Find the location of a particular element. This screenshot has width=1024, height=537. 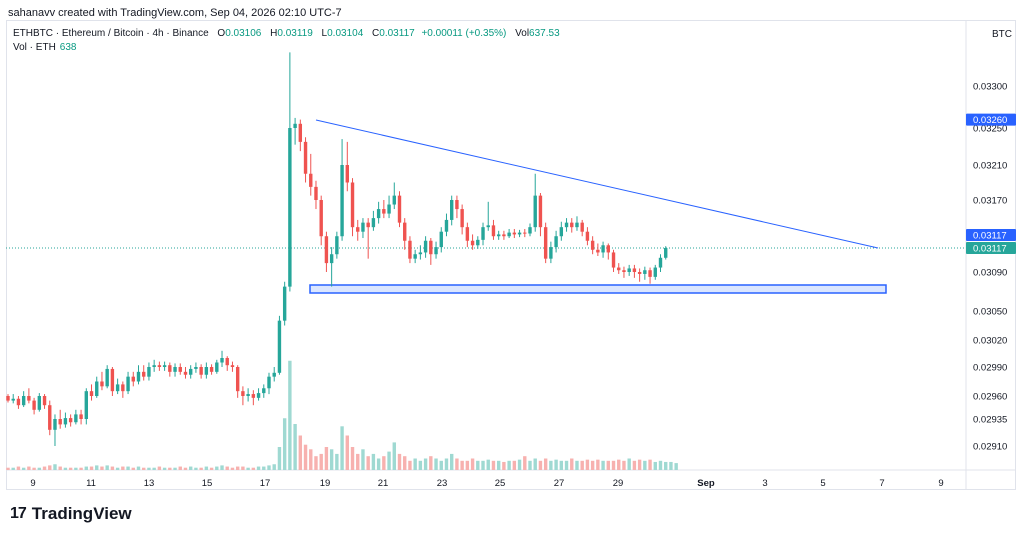

open-value: 0.03106 is located at coordinates (243, 33).